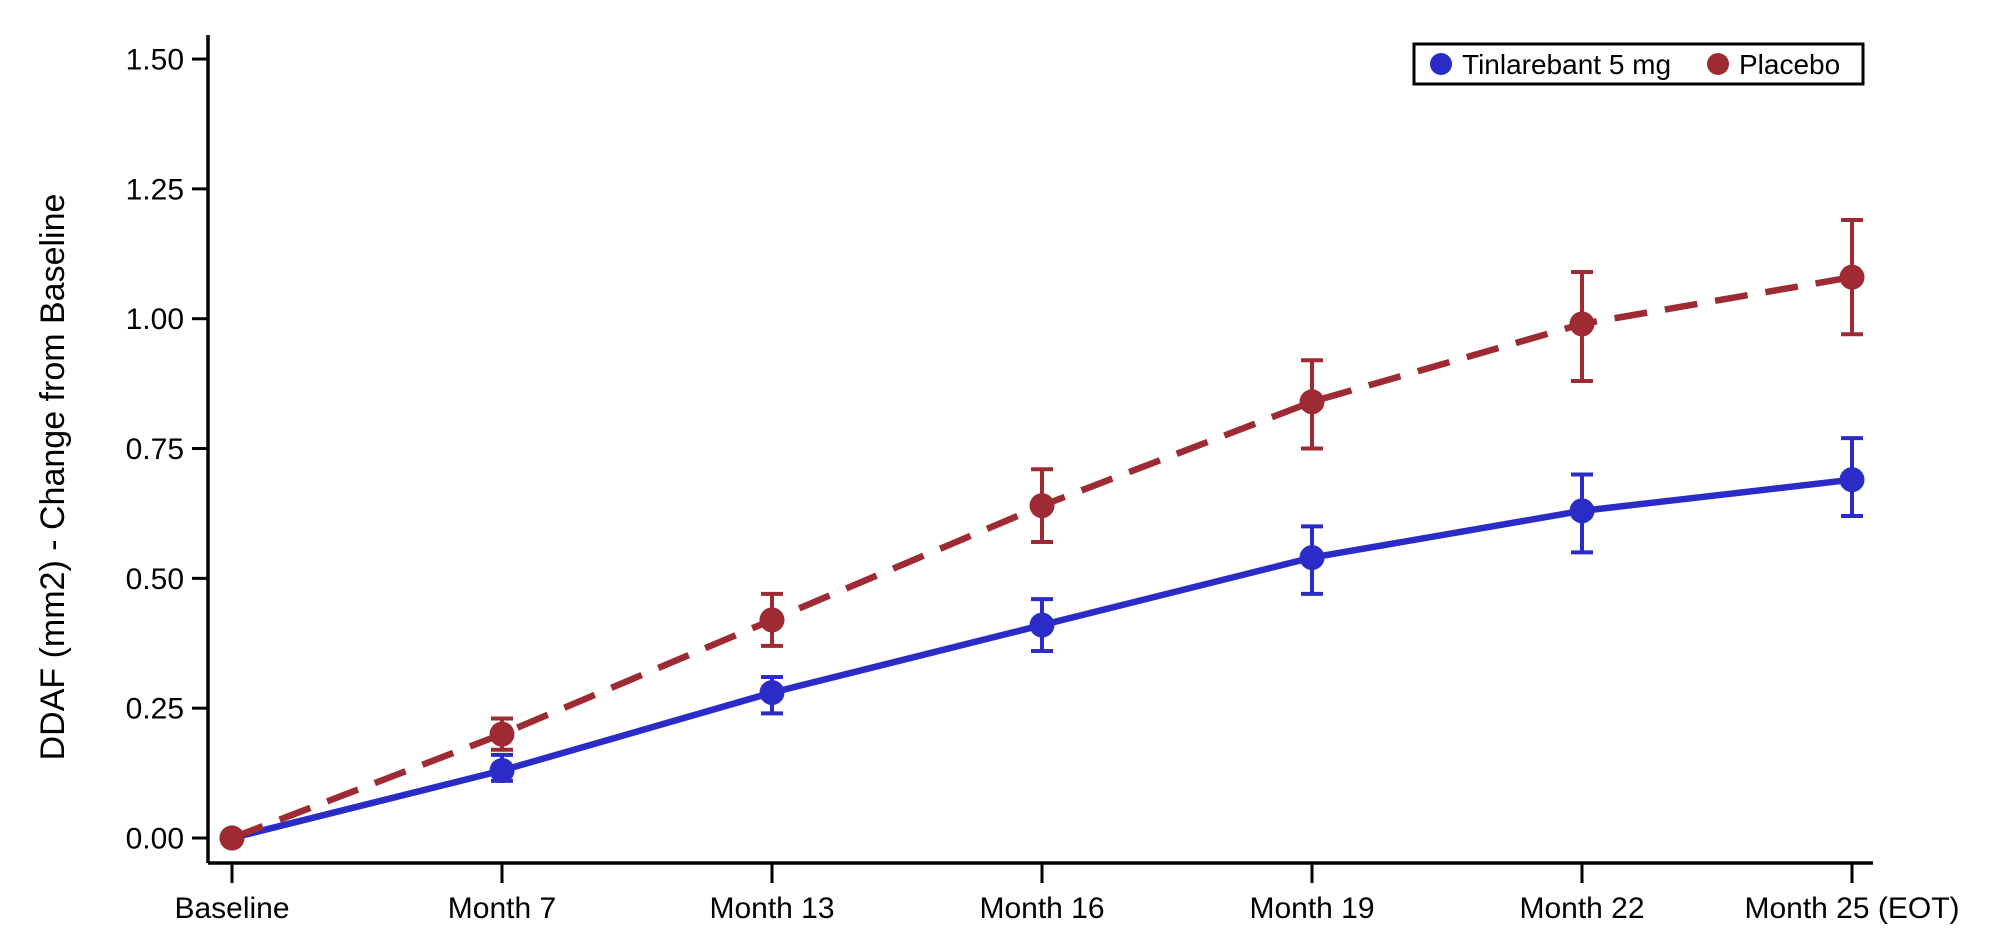 This screenshot has height=948, width=2002. Describe the element at coordinates (155, 189) in the screenshot. I see `y-tick-label: 1.25` at that location.